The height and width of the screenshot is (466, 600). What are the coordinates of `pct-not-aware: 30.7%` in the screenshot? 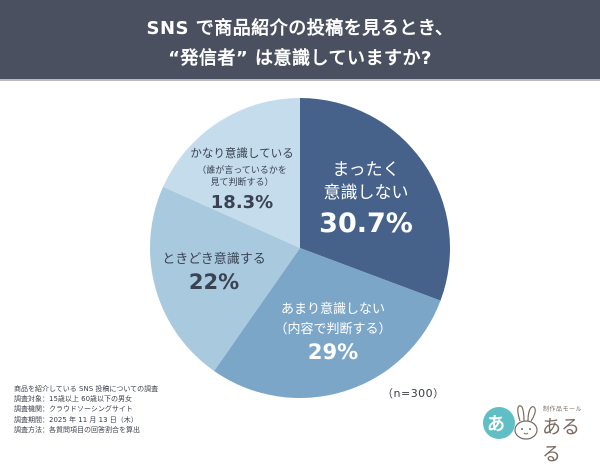 It's located at (366, 223).